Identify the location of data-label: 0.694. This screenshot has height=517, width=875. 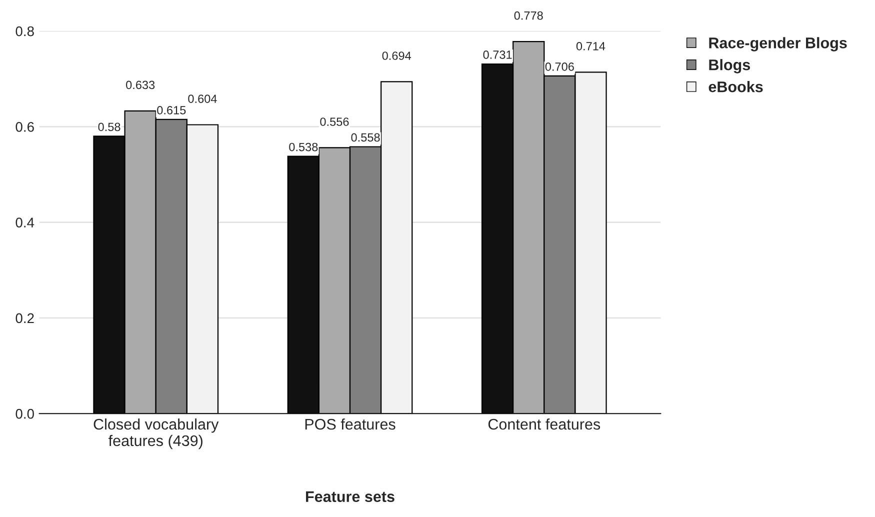
(397, 56).